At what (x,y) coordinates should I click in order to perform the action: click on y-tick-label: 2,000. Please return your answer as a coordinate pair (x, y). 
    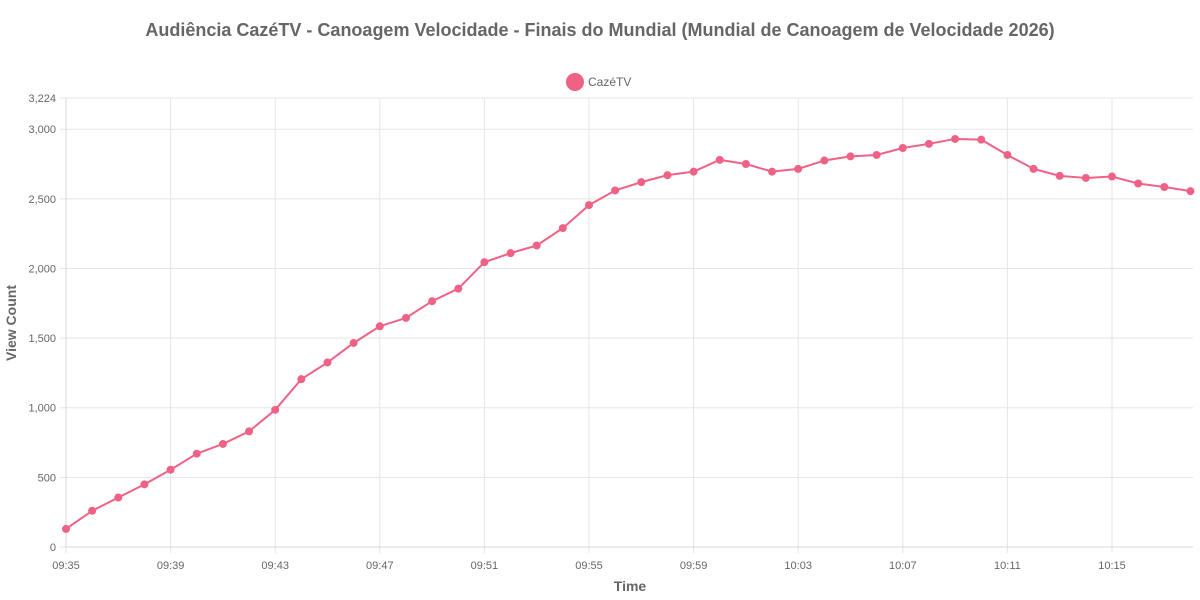
    Looking at the image, I should click on (42, 269).